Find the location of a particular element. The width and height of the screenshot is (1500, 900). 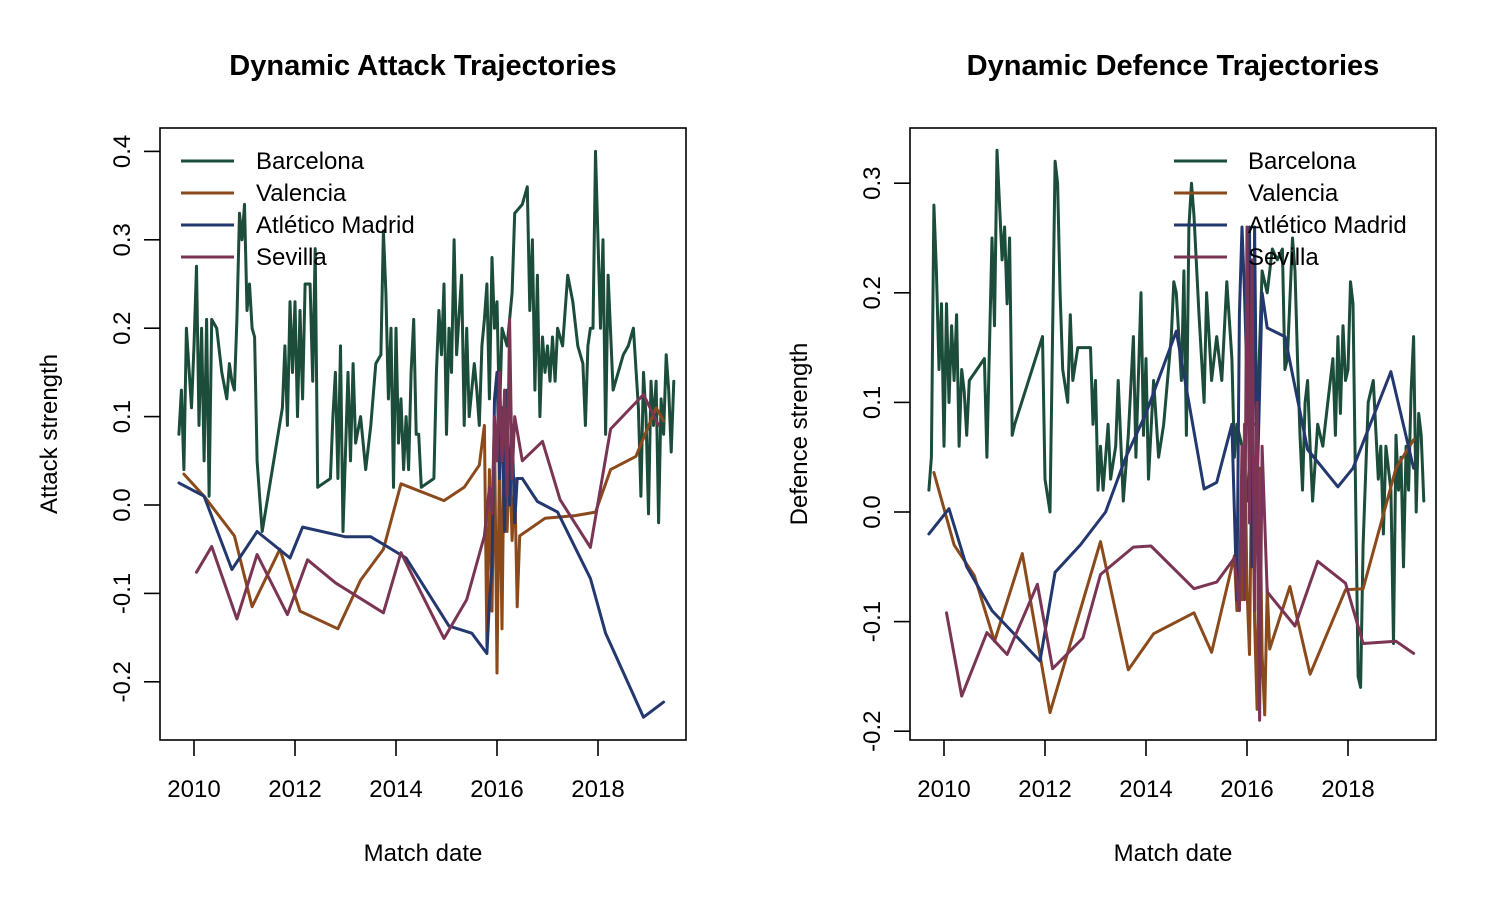

defence-y-tick-label: 0.1 is located at coordinates (872, 402).